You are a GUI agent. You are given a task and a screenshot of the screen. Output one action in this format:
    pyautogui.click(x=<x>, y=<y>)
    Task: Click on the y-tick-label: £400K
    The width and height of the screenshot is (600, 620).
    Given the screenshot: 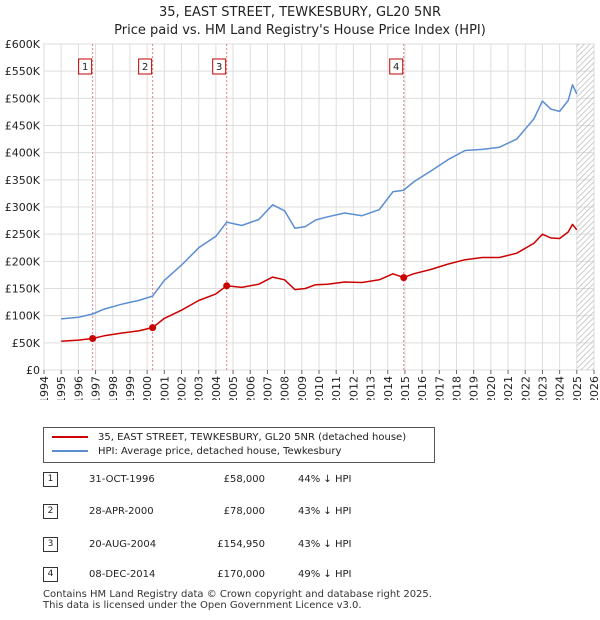 What is the action you would take?
    pyautogui.click(x=23, y=153)
    